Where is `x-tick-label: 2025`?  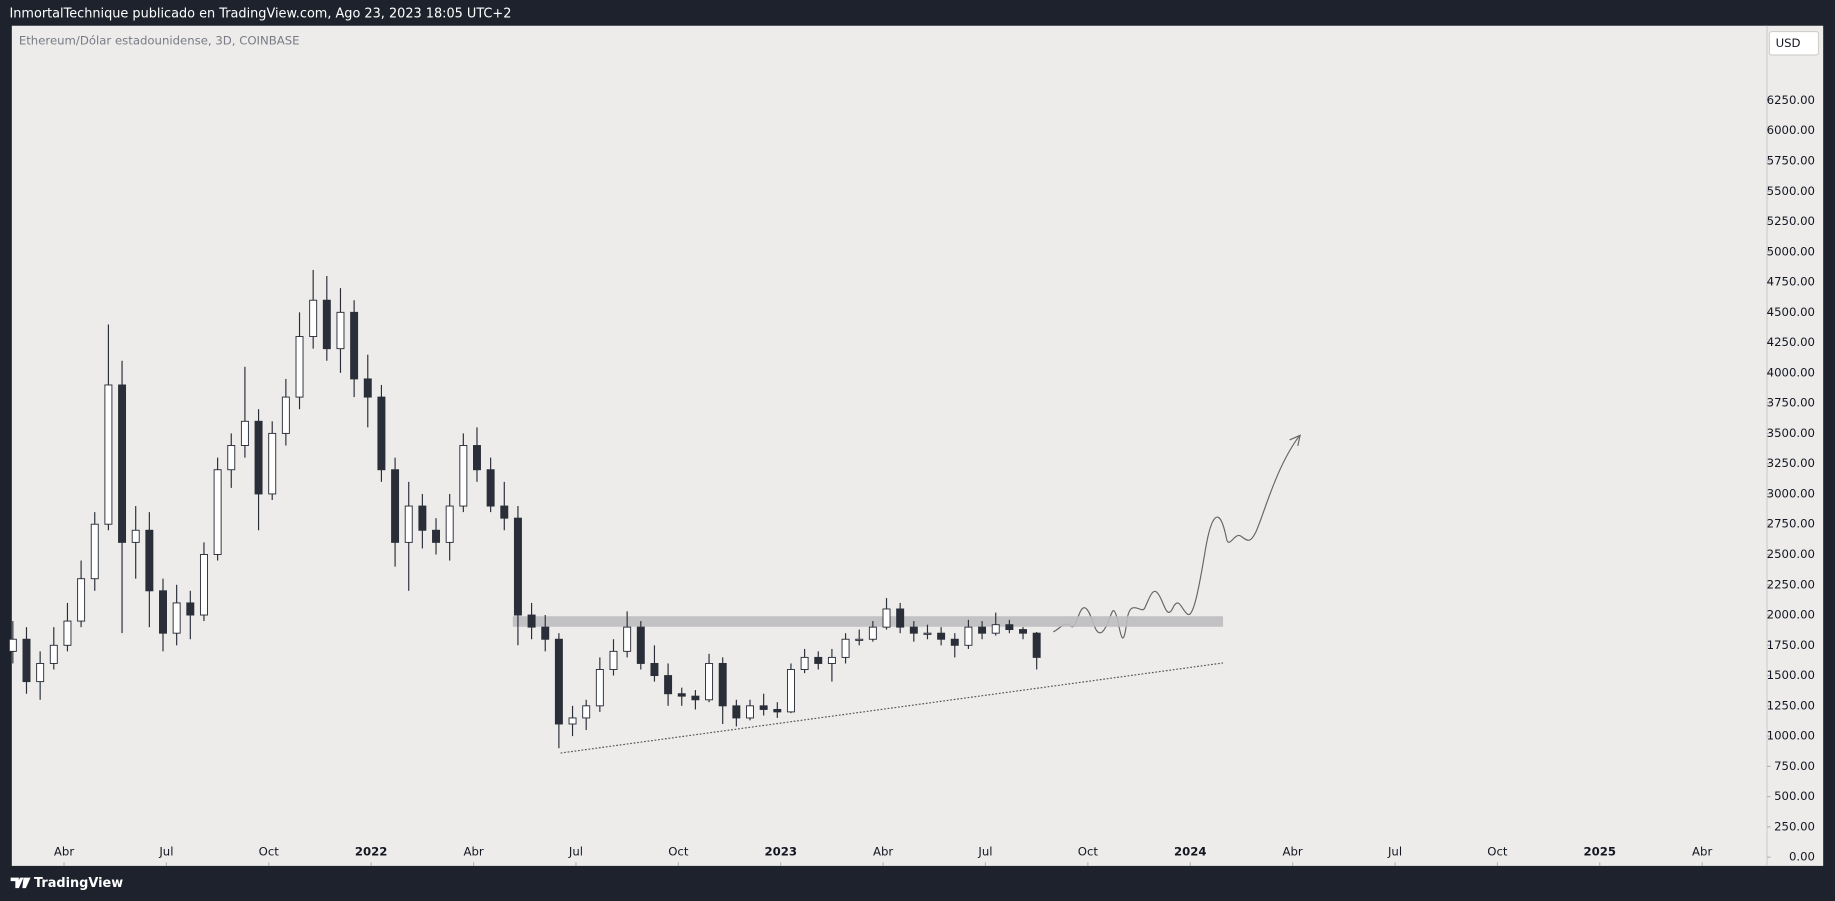
x-tick-label: 2025 is located at coordinates (1600, 851).